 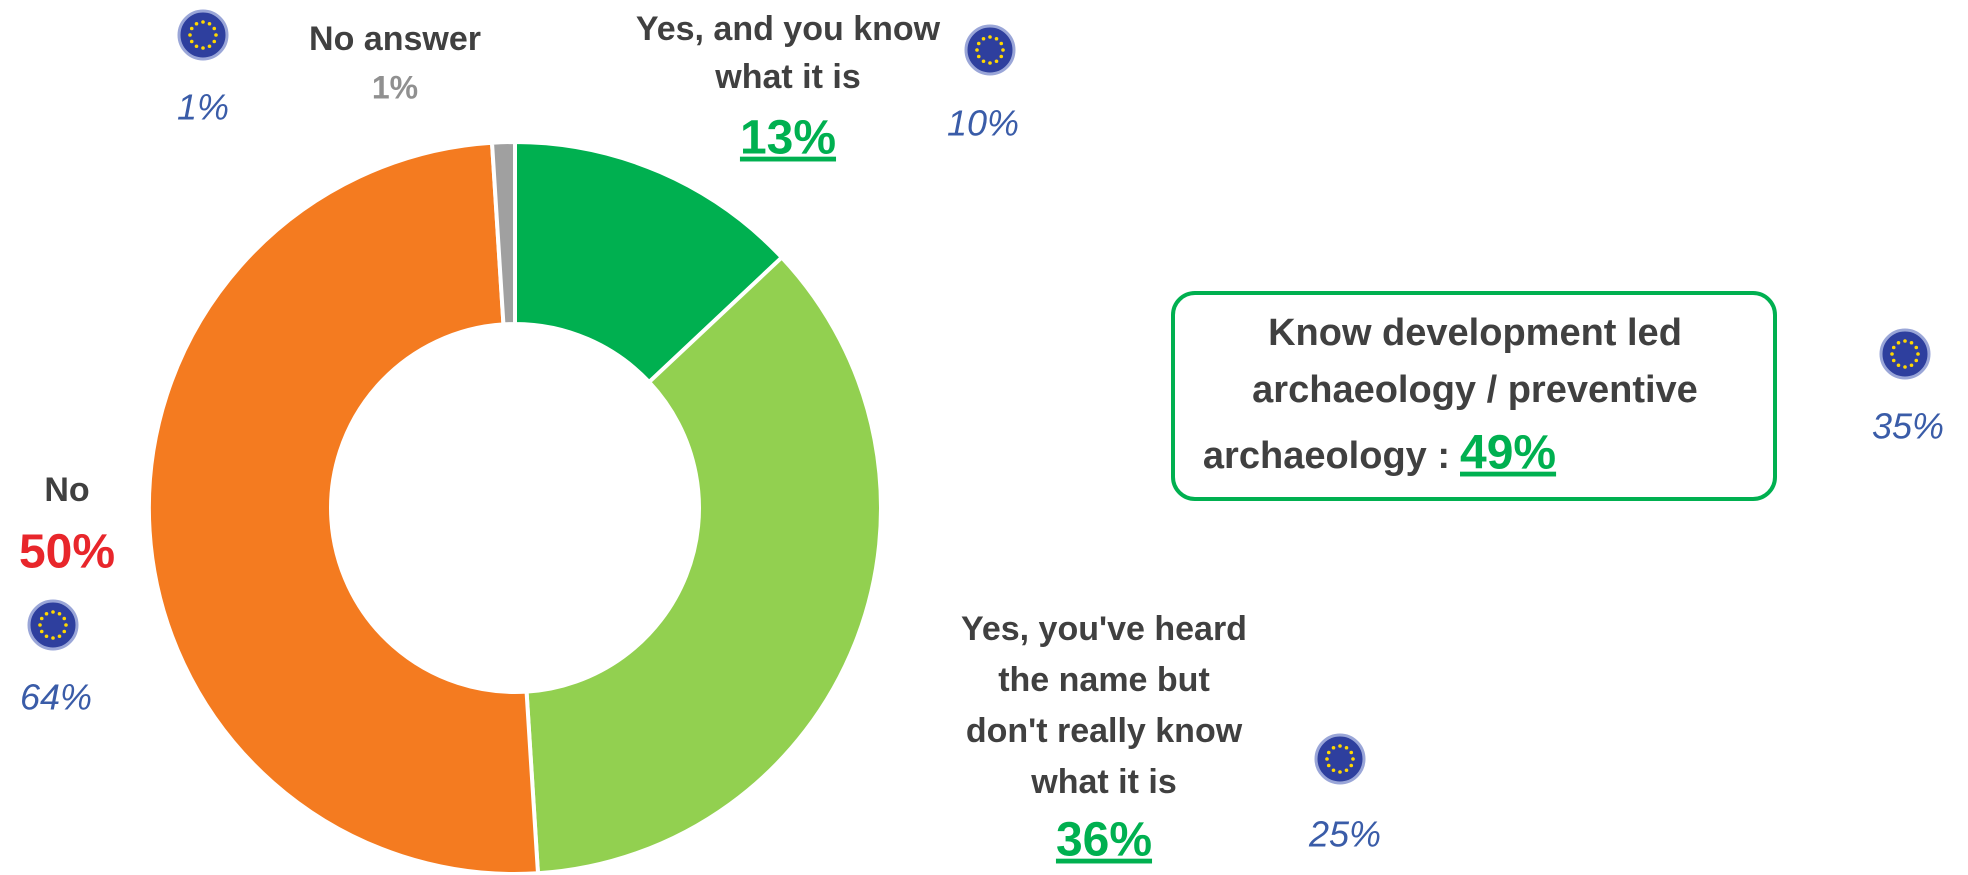 I want to click on eu-value-label: 1%, so click(x=203, y=107).